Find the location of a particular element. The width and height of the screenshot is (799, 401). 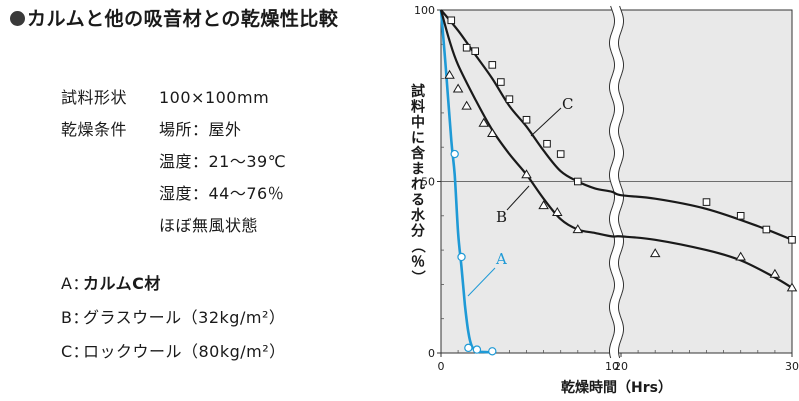

legend-item-c: C：ロックウール（80kg/m²） is located at coordinates (173, 350).